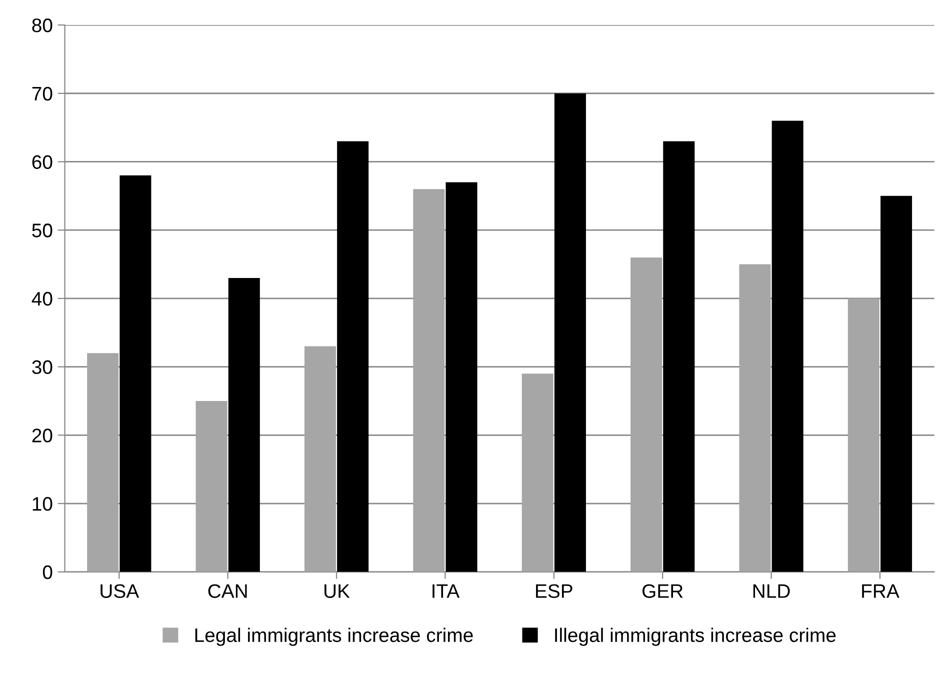 This screenshot has height=676, width=939. What do you see at coordinates (120, 591) in the screenshot?
I see `x-tick-label: USA` at bounding box center [120, 591].